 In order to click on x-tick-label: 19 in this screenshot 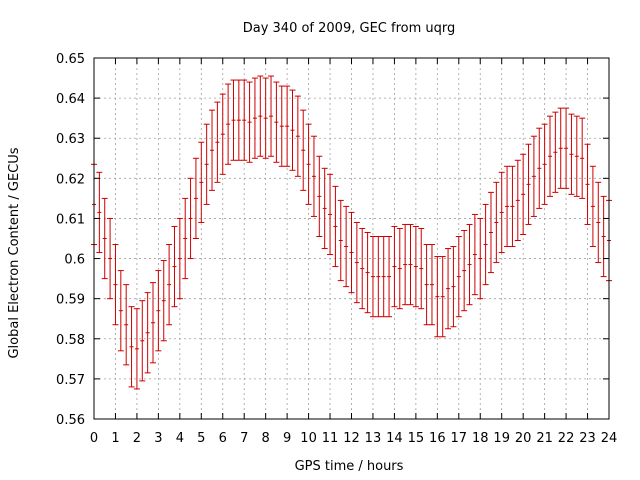, I will do `click(501, 438)`.